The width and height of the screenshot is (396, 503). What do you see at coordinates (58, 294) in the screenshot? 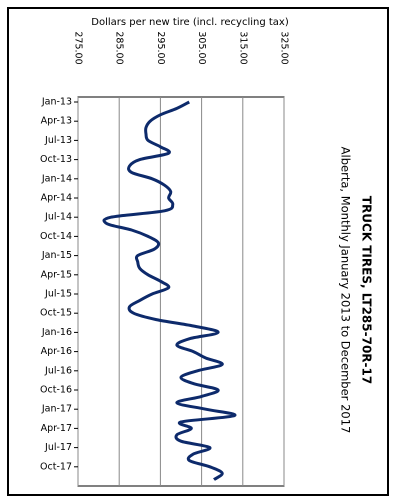
I see `date-tick-label: Jul-15` at bounding box center [58, 294].